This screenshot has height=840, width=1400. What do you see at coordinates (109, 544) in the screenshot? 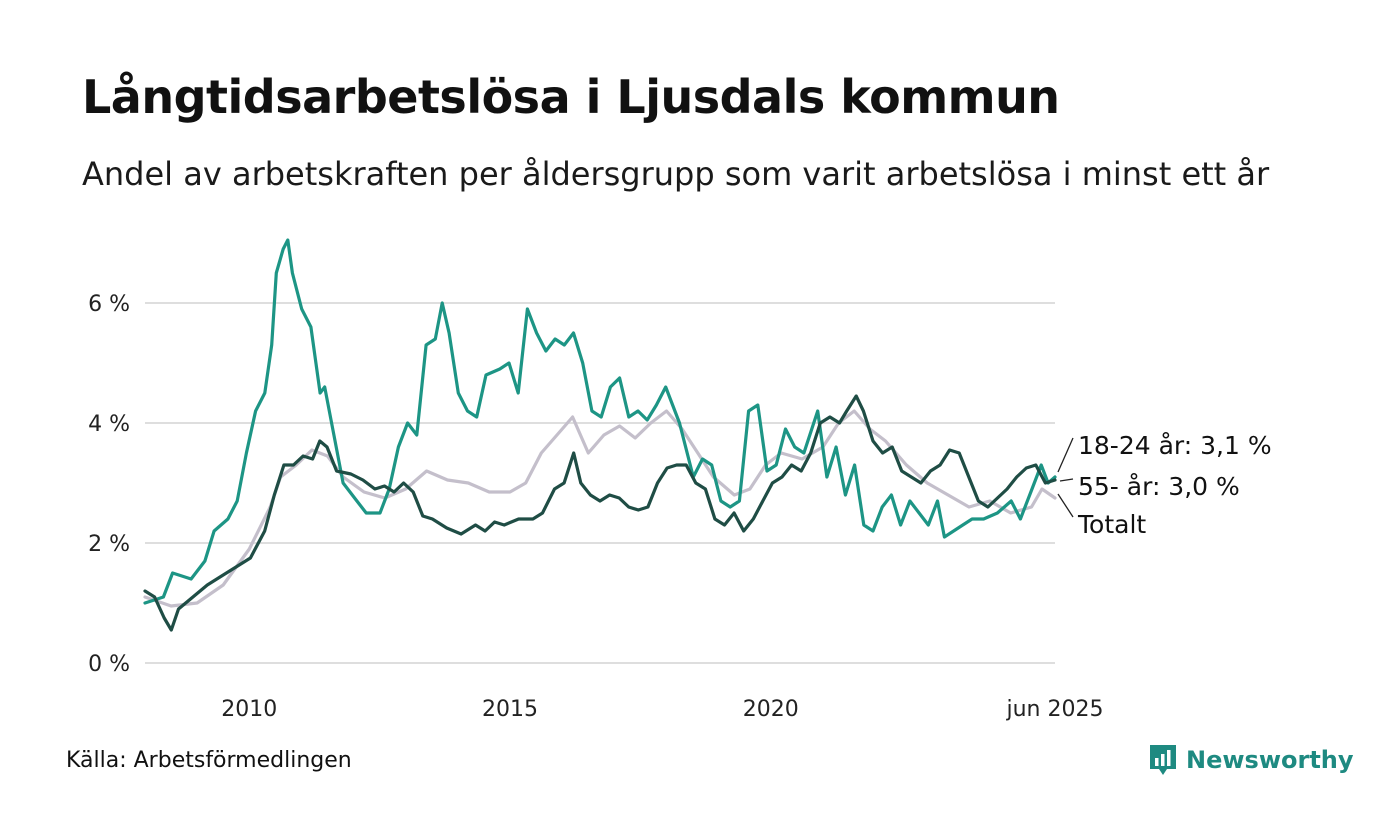
I see `y-tick-label: 2 %` at bounding box center [109, 544].